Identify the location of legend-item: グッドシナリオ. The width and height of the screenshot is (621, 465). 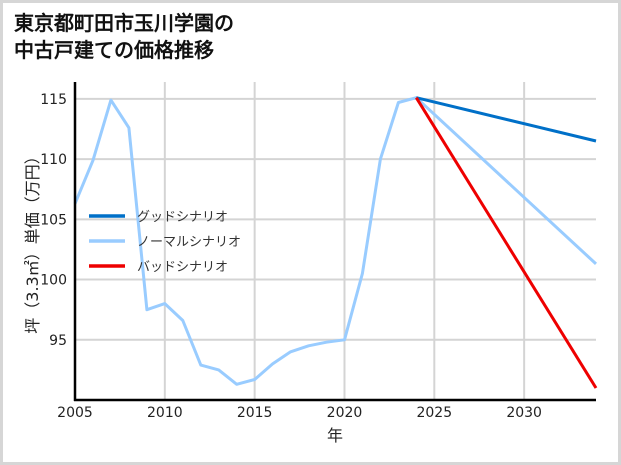
(158, 217).